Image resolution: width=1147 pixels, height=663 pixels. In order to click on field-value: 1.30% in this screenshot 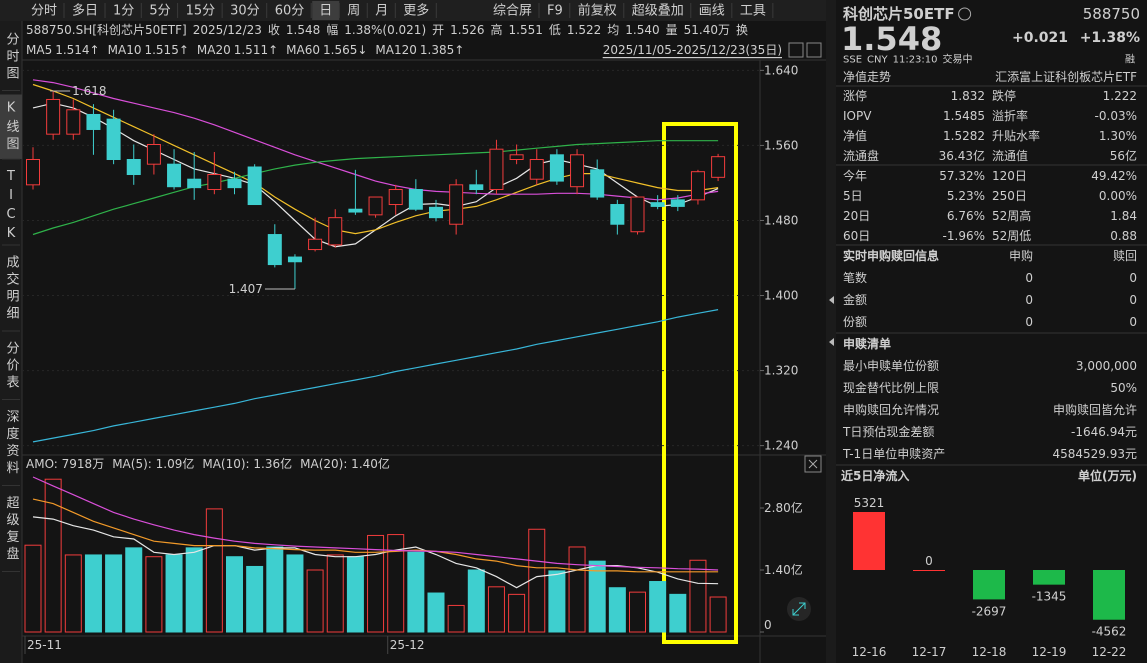, I will do `click(1118, 136)`.